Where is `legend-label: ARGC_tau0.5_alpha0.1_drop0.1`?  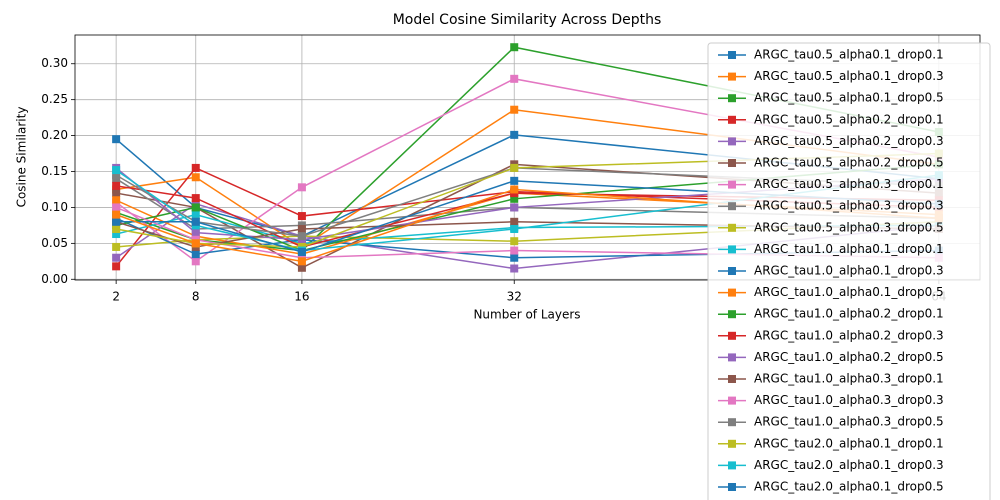
legend-label: ARGC_tau0.5_alpha0.1_drop0.1 is located at coordinates (849, 55).